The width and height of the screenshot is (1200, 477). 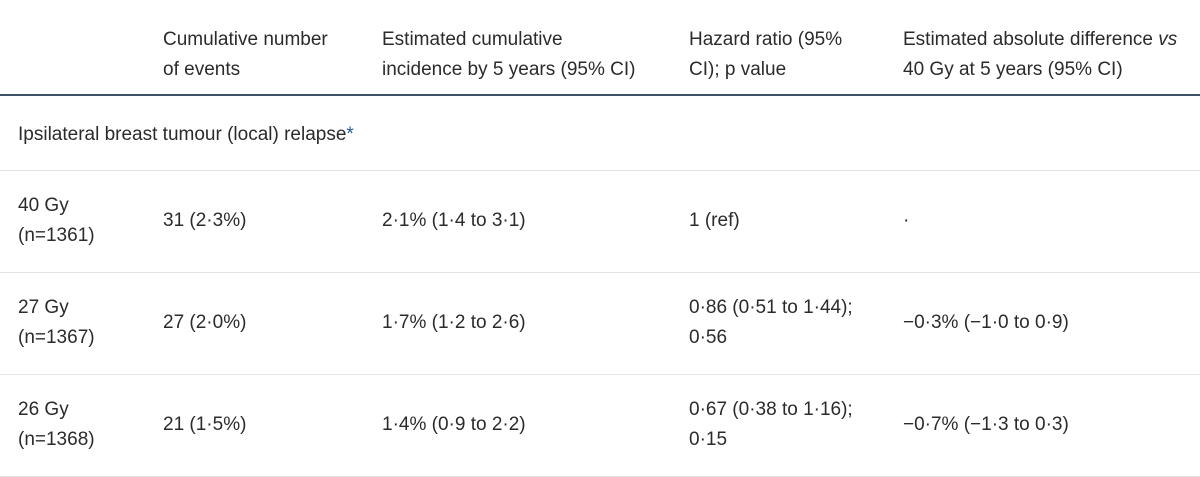 What do you see at coordinates (56, 322) in the screenshot?
I see `dose-group-cell: 27 Gy (n=1367)` at bounding box center [56, 322].